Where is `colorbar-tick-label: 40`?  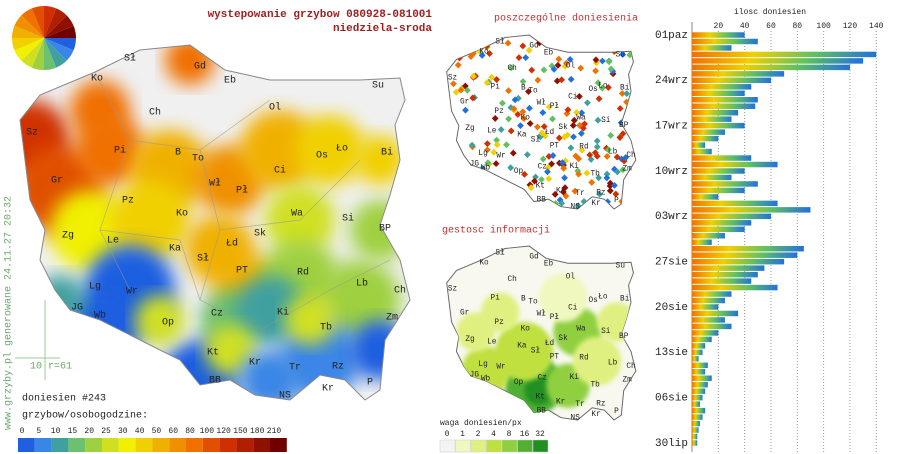
colorbar-tick-label: 40 is located at coordinates (140, 431).